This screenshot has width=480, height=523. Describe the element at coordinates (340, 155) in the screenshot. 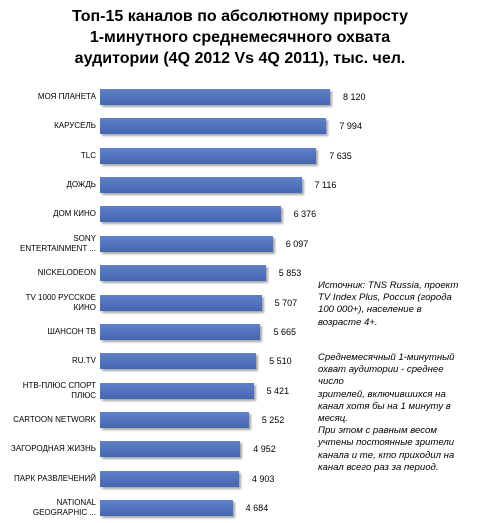

I see `value-label: 7 635` at that location.